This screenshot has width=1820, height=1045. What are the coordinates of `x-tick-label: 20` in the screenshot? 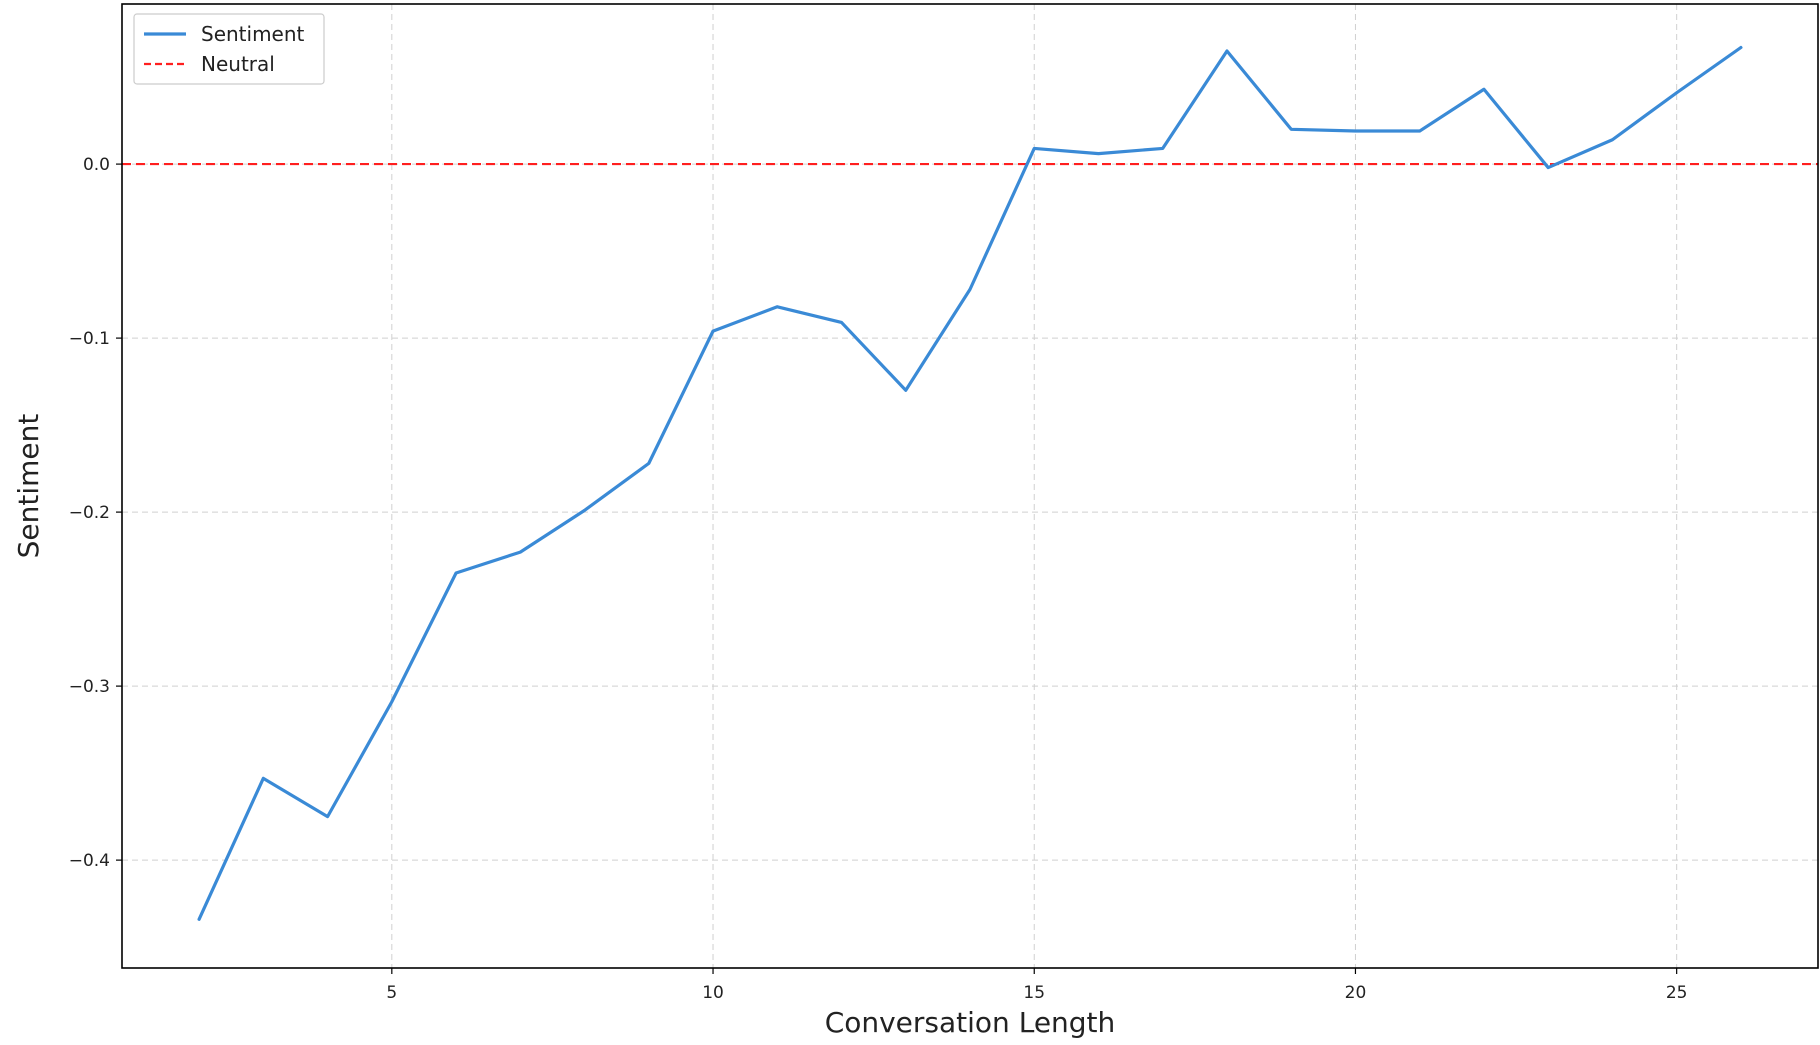 It's located at (1356, 993).